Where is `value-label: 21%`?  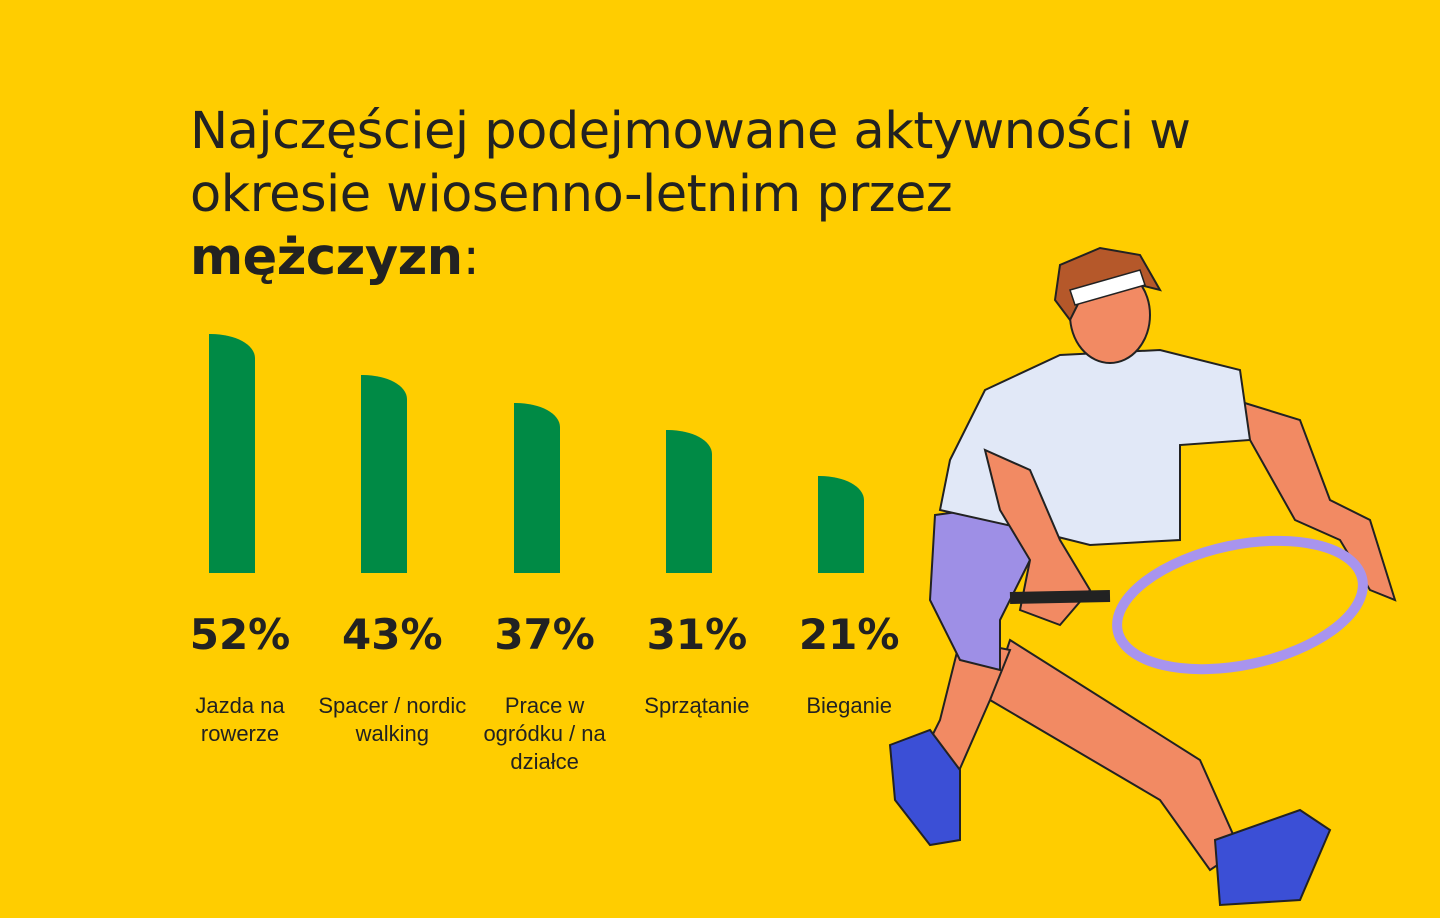 value-label: 21% is located at coordinates (849, 634).